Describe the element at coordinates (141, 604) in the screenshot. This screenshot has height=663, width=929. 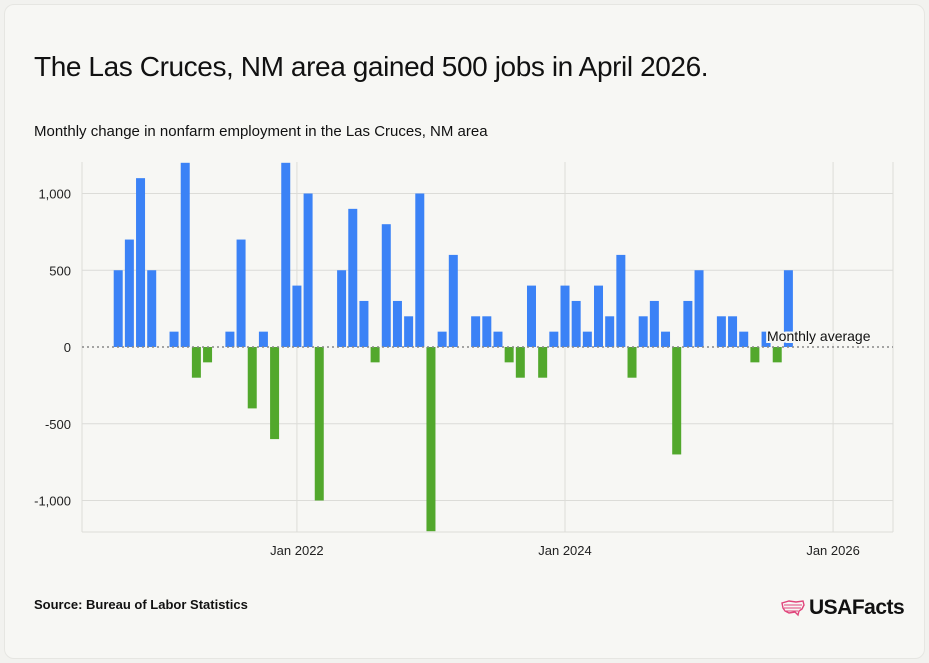
I see `source-note: Source: Bureau of Labor Statistics` at that location.